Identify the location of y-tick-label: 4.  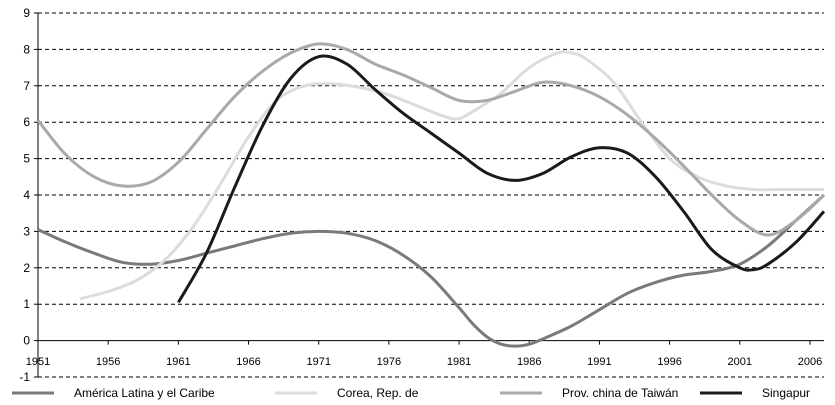
(26, 195).